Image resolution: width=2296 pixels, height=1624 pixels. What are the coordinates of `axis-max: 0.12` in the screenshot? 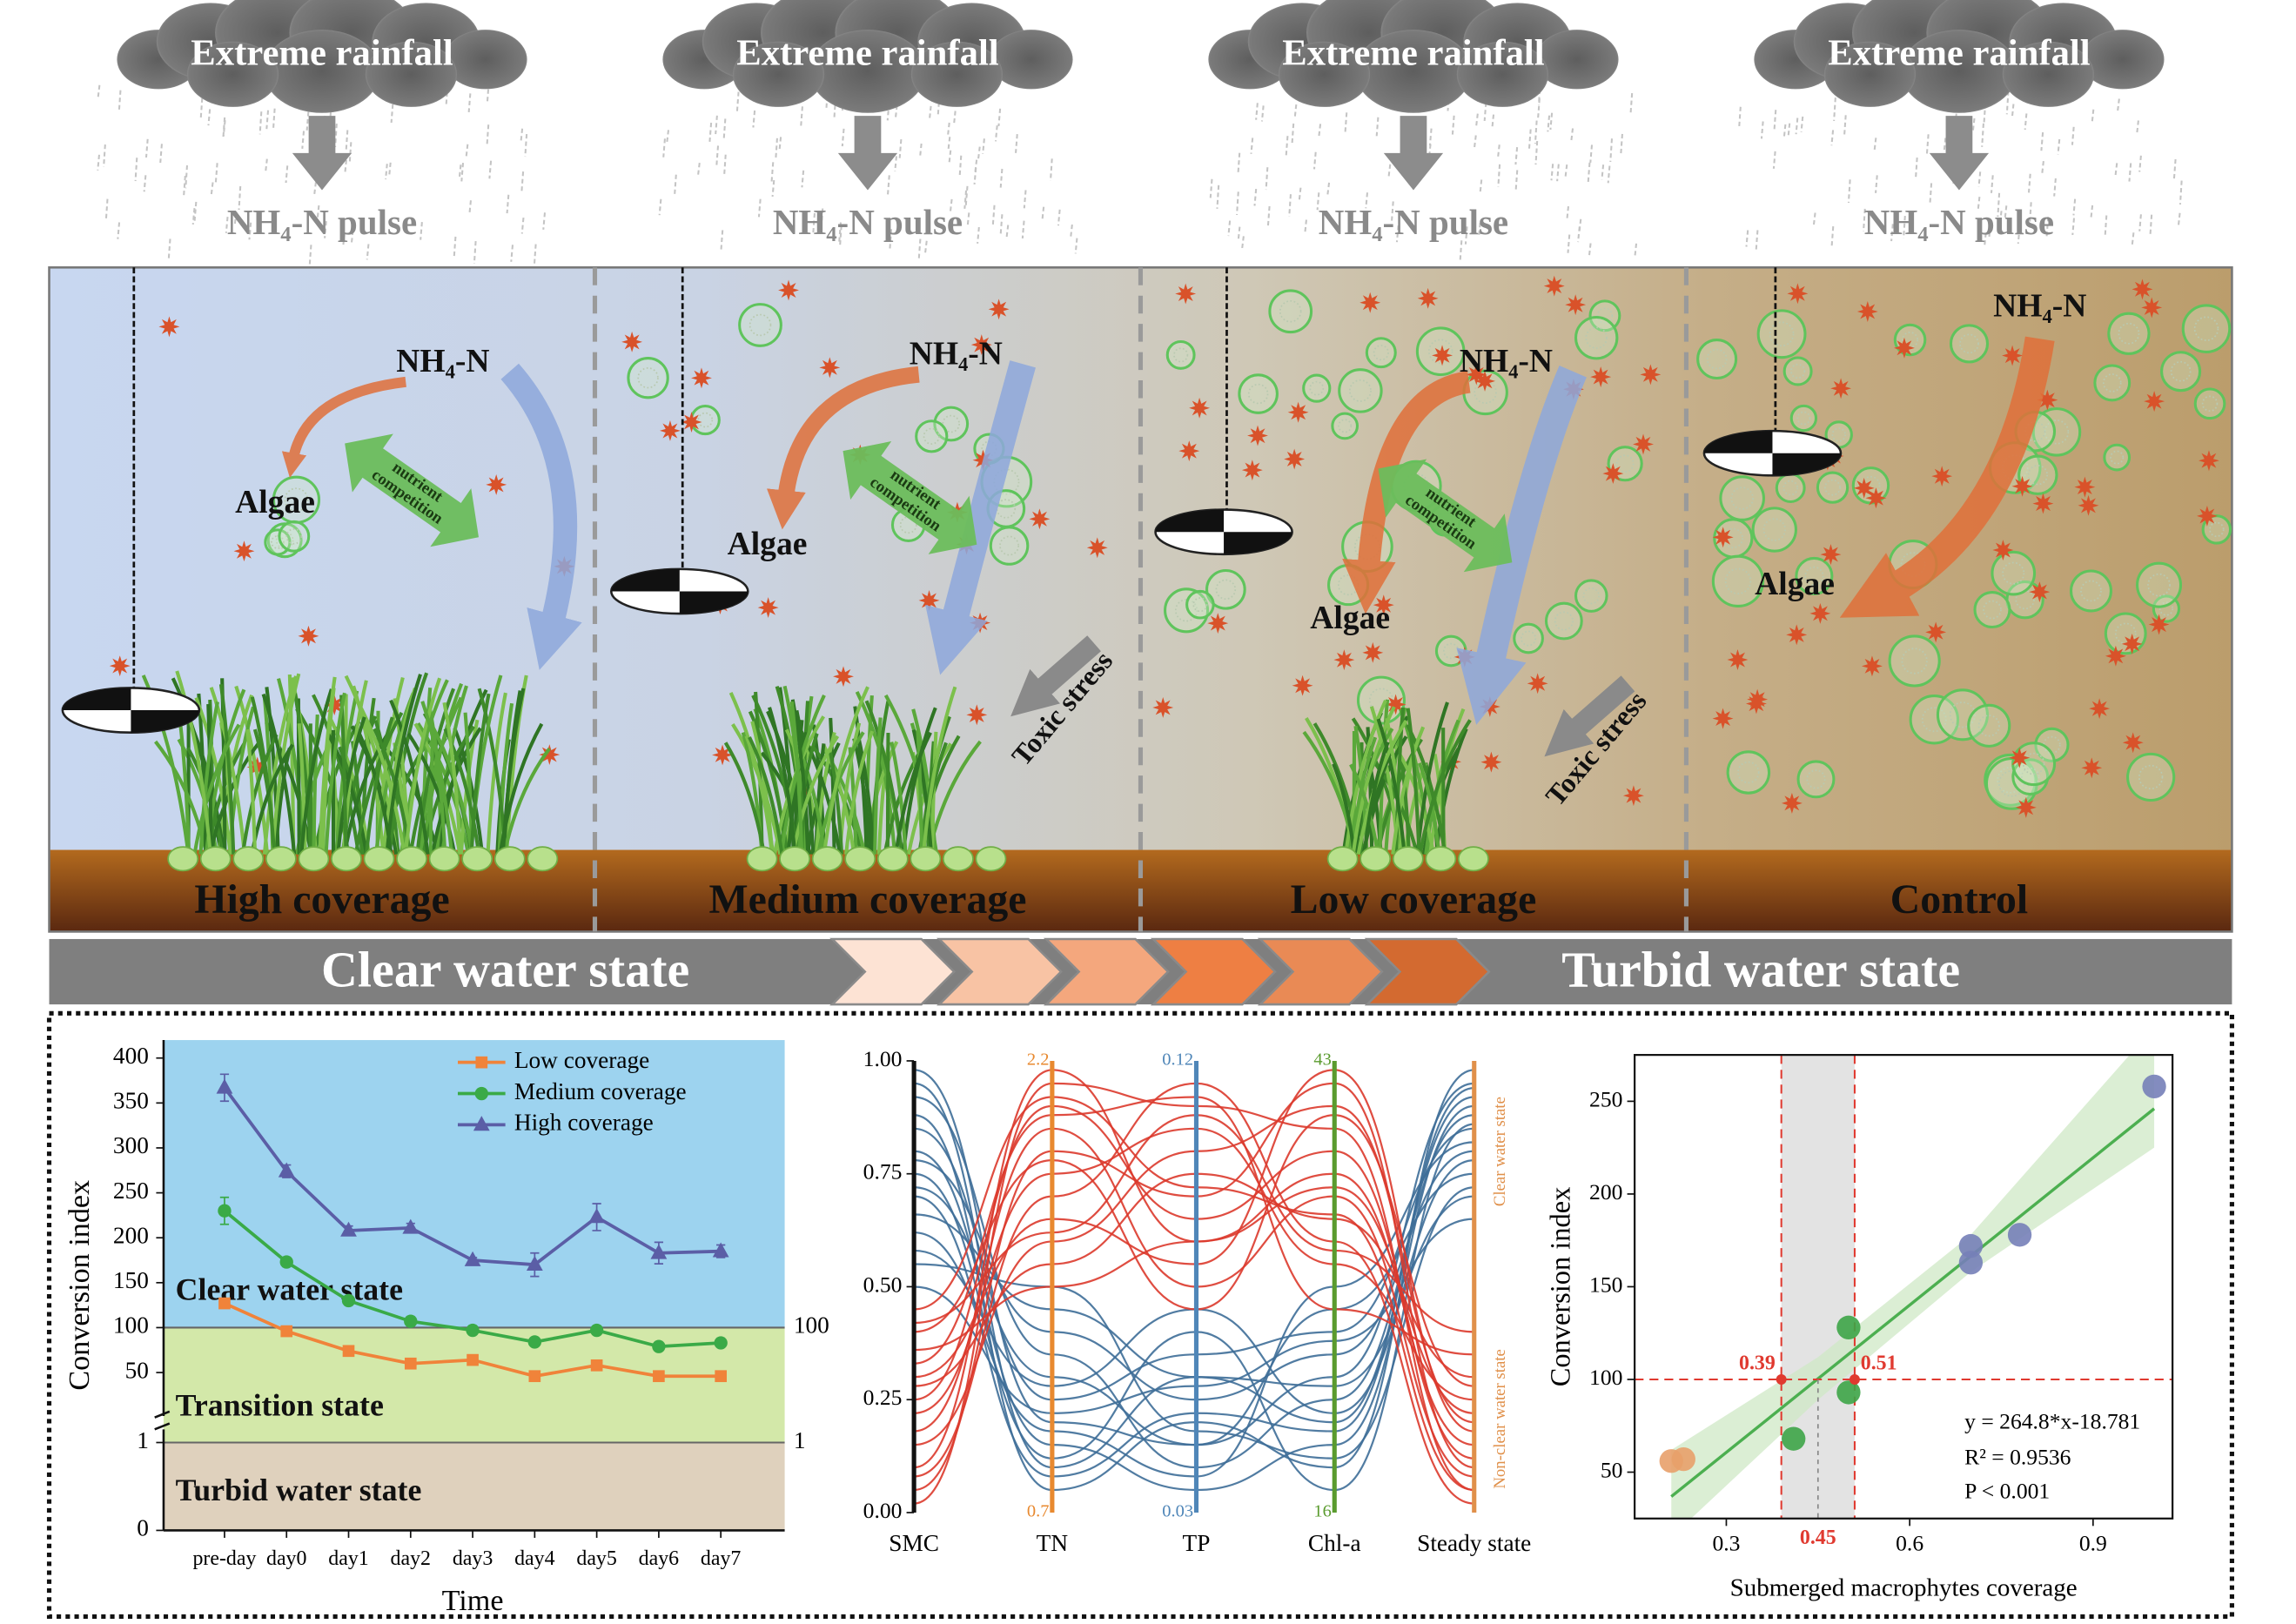 It's located at (1177, 1060).